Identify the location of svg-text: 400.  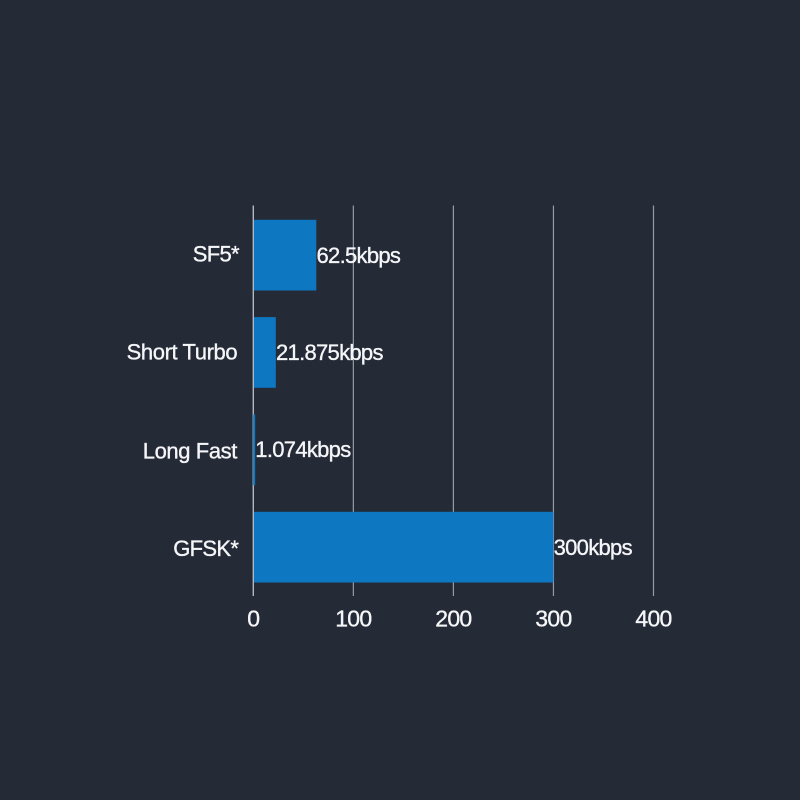
(653, 619).